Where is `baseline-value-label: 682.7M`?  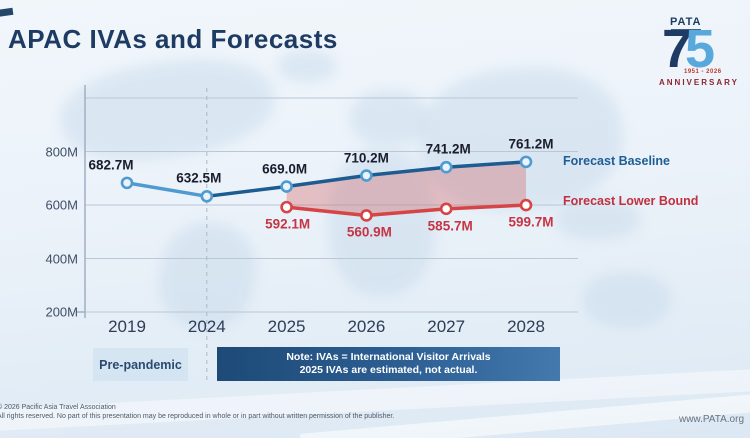 baseline-value-label: 682.7M is located at coordinates (111, 165).